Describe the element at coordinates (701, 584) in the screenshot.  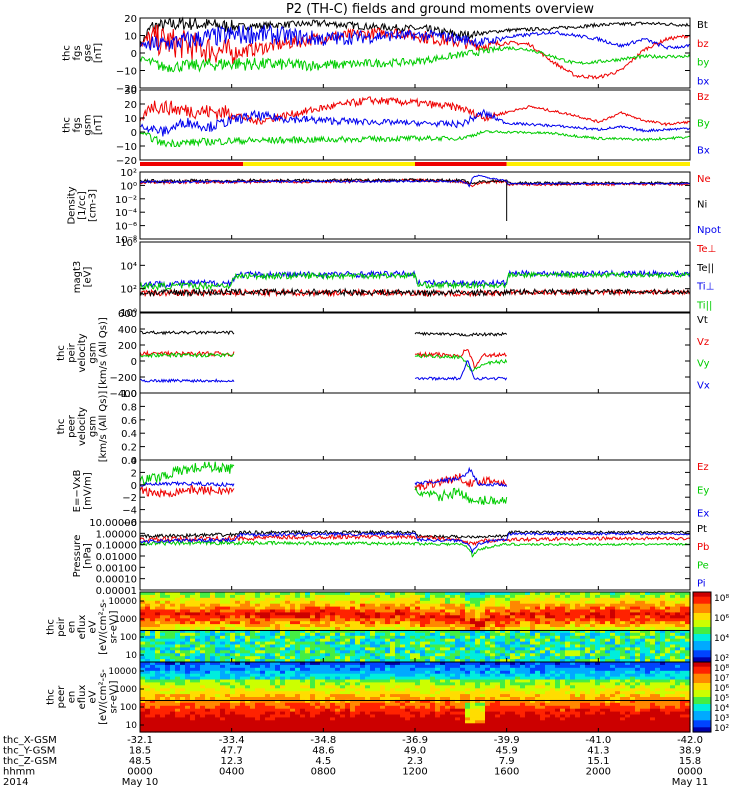
I see `legend-entry: Pi` at that location.